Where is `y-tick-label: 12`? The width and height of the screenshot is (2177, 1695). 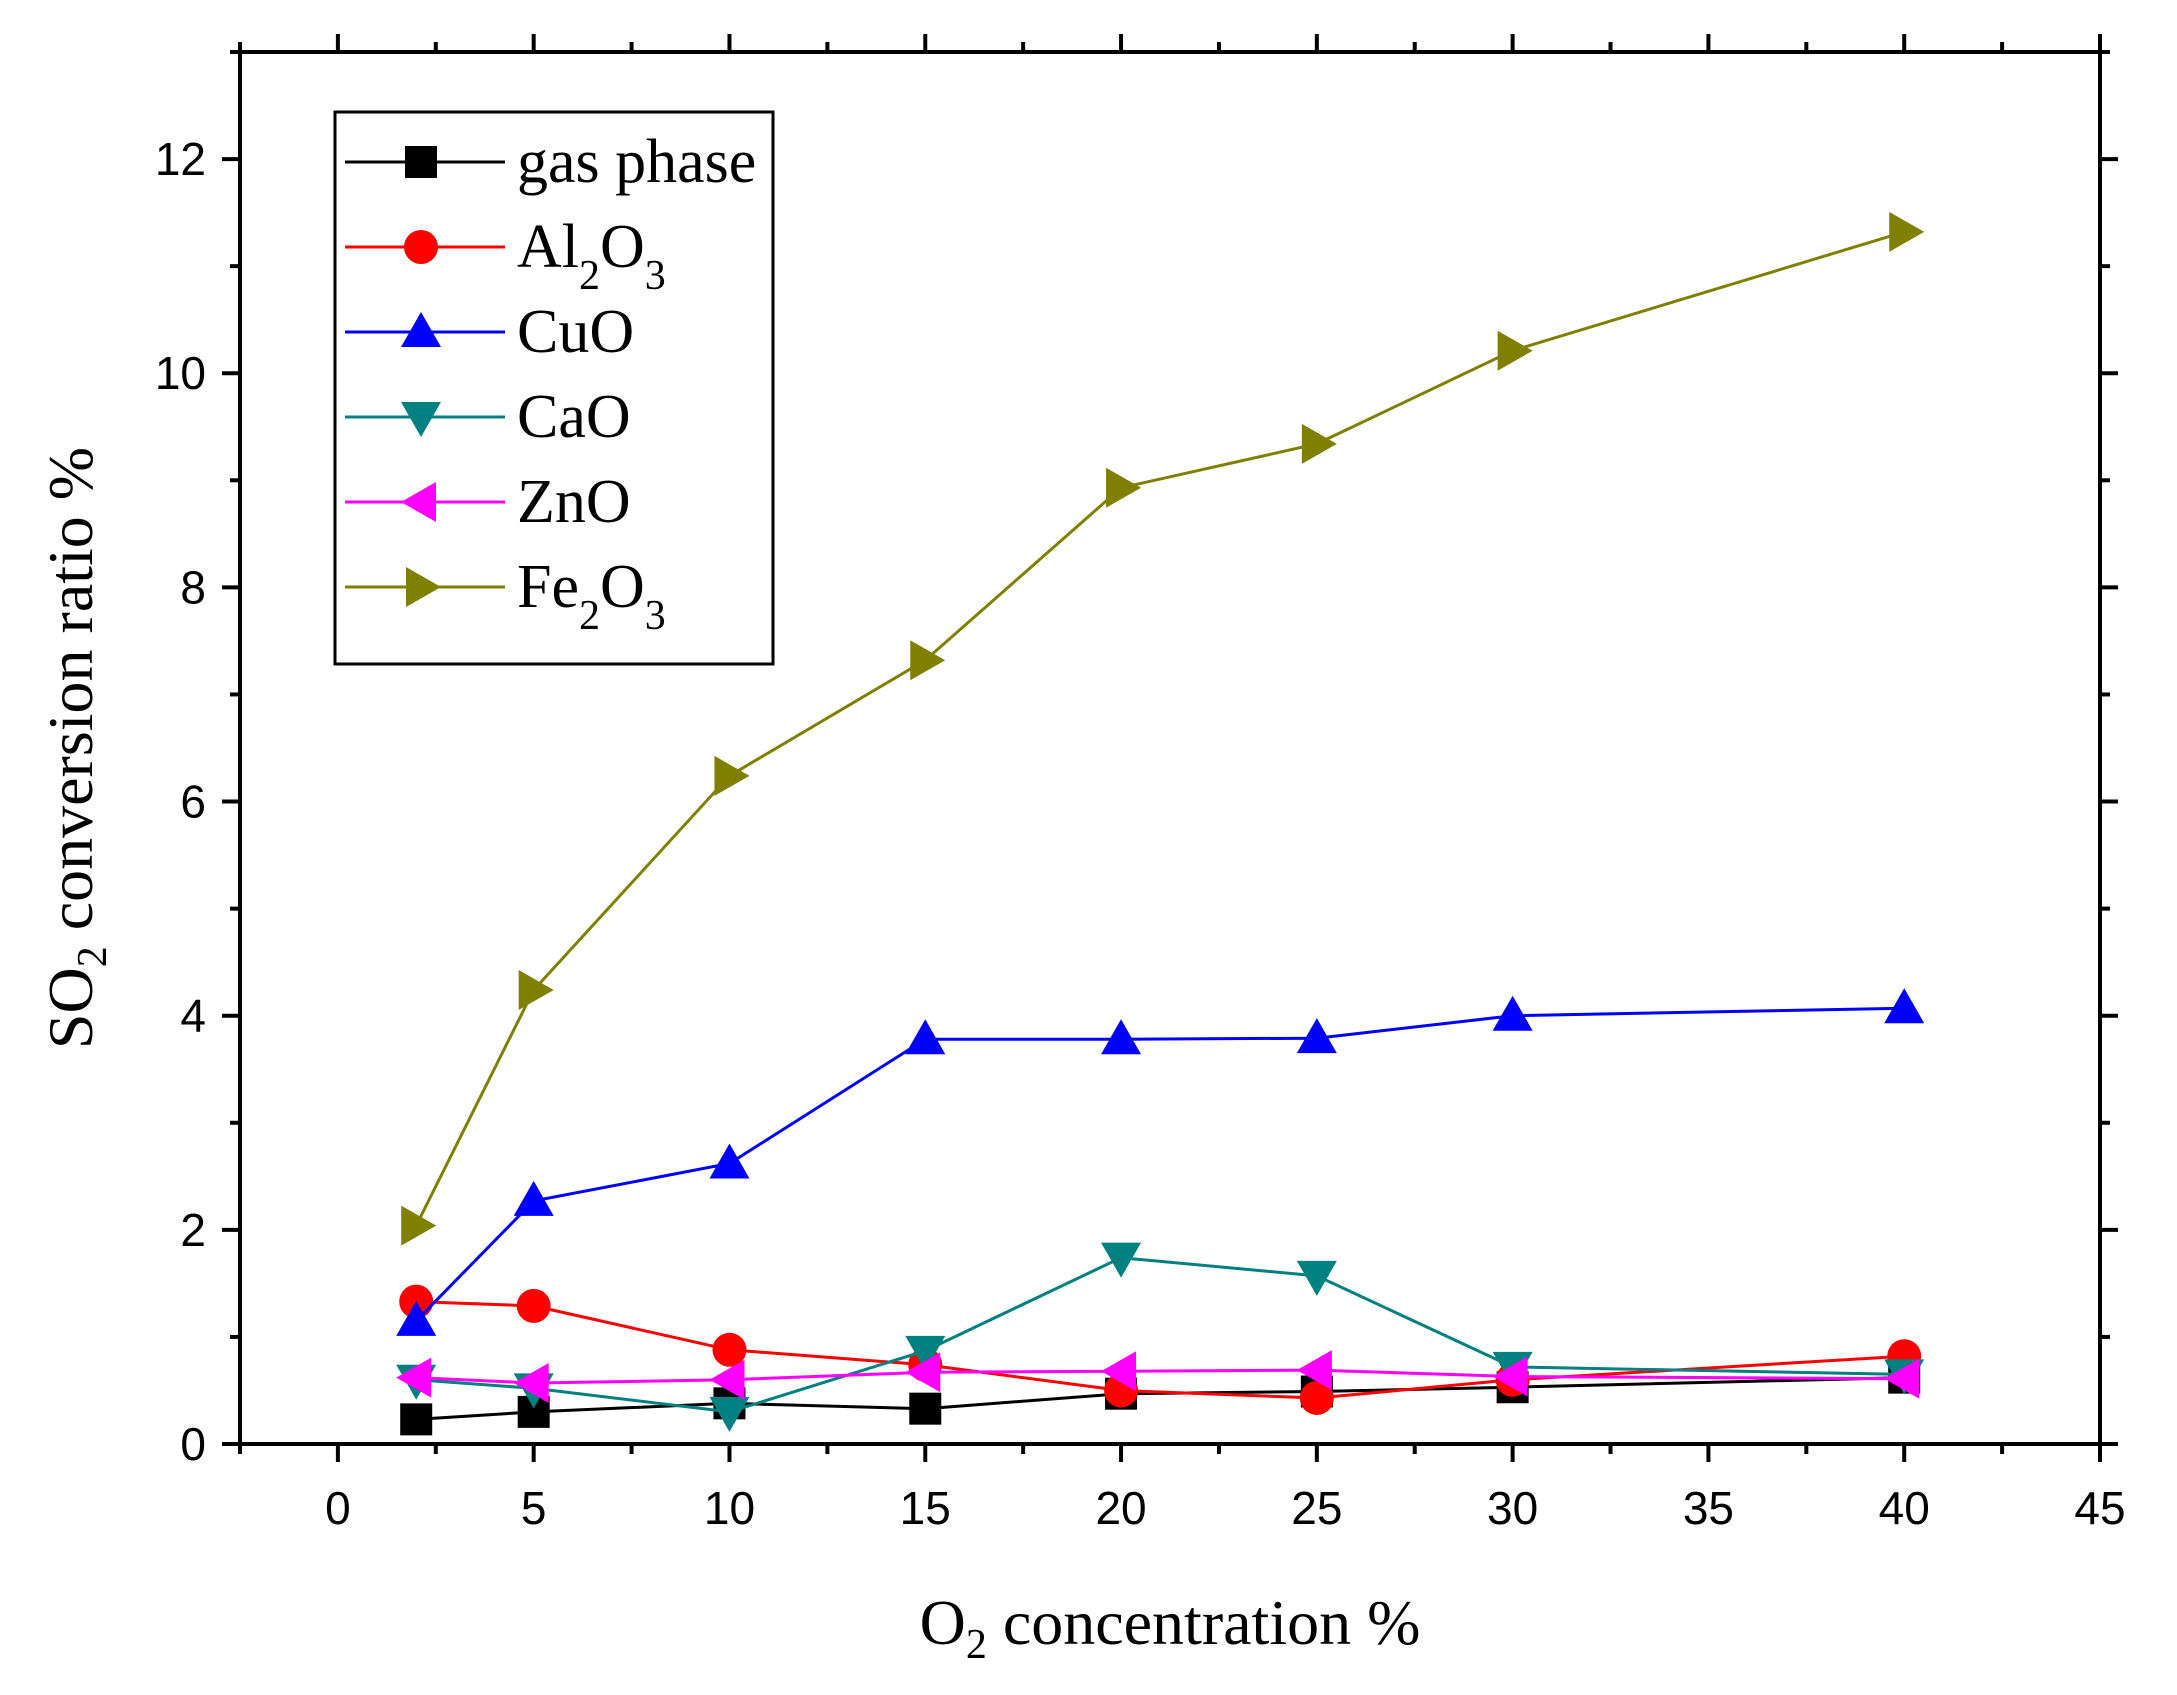 y-tick-label: 12 is located at coordinates (180, 159).